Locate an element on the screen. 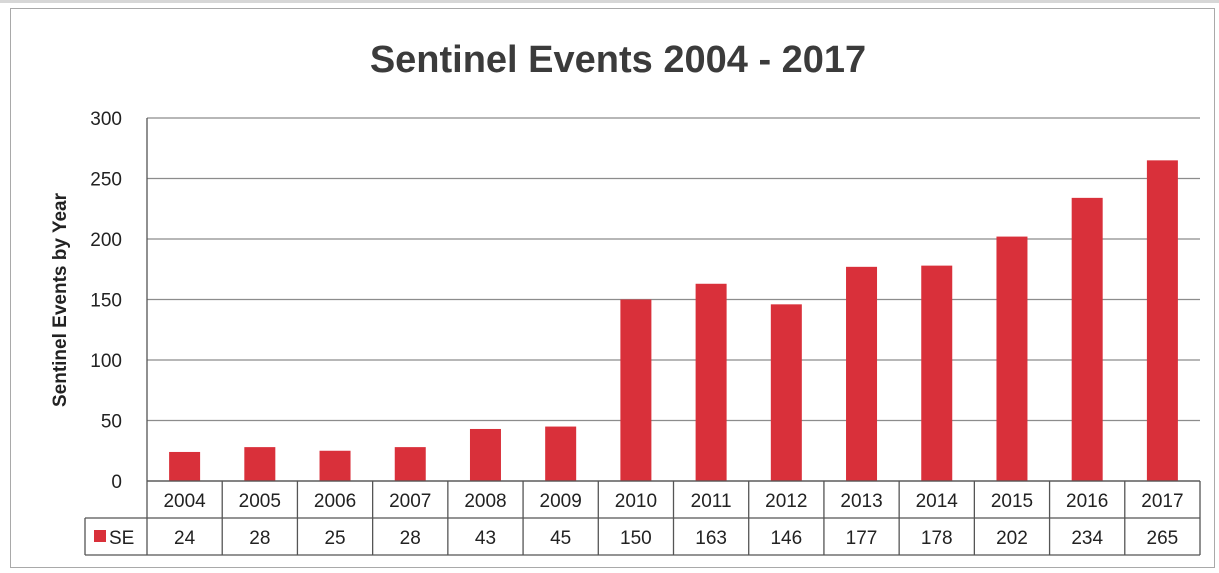 The height and width of the screenshot is (573, 1219). data-label: 43 is located at coordinates (485, 538).